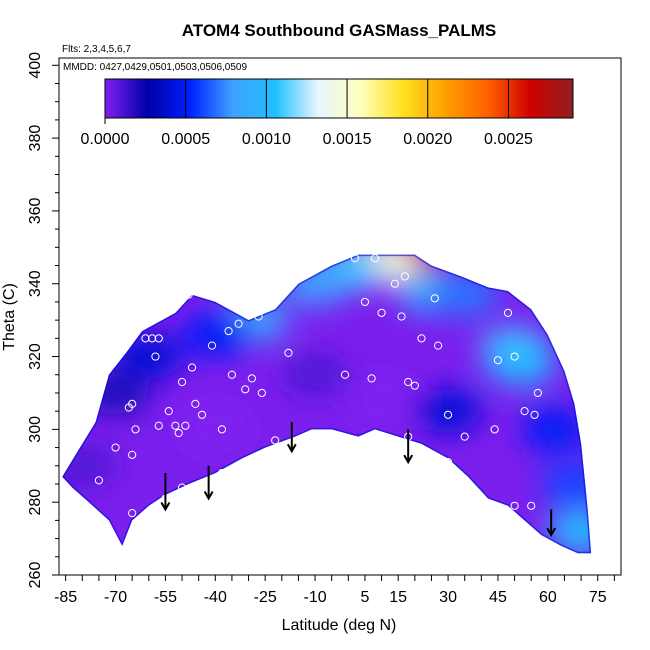  Describe the element at coordinates (339, 98) in the screenshot. I see `colorbar` at that location.